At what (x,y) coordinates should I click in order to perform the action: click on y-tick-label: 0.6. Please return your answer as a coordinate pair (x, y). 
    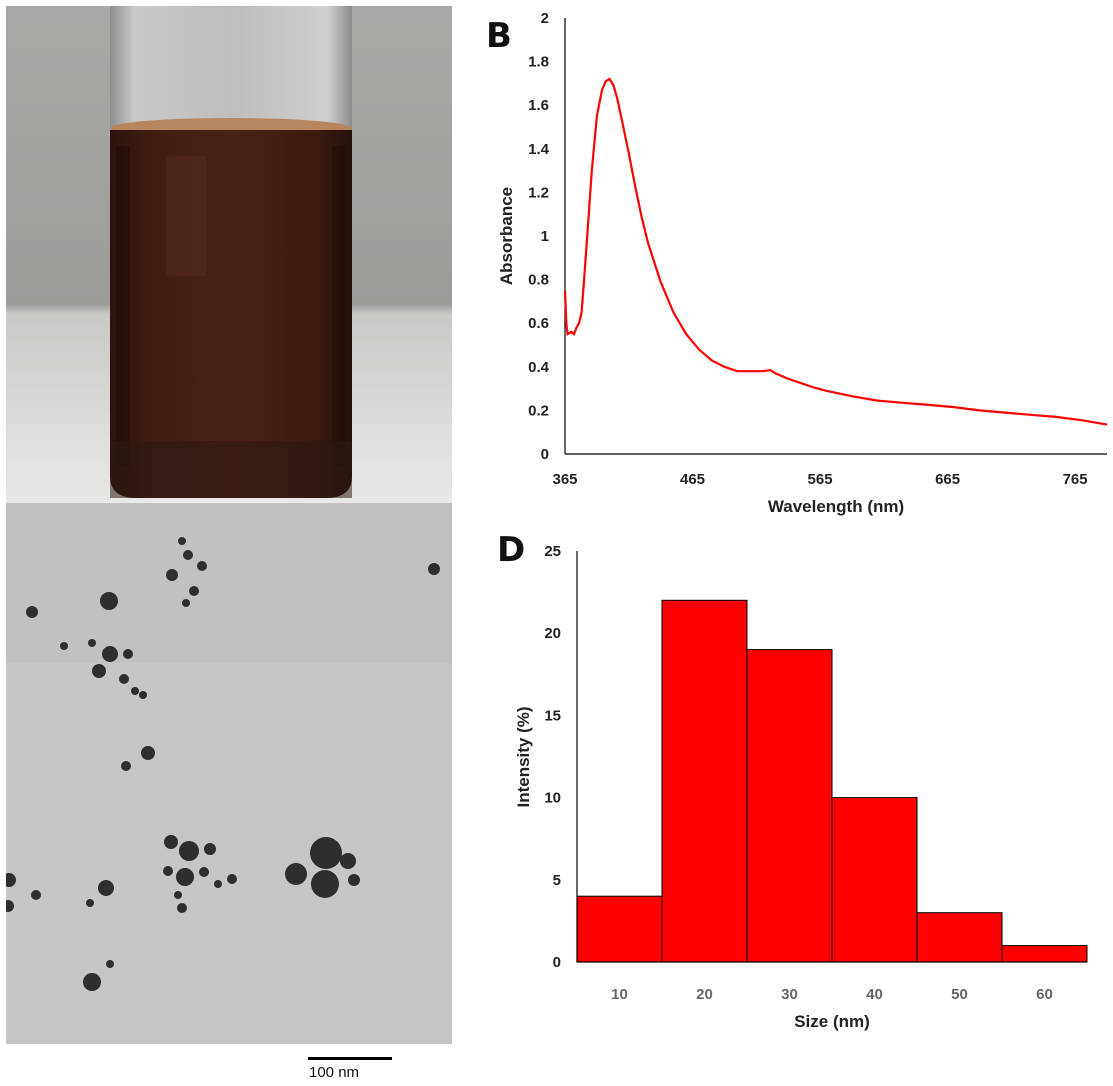
    Looking at the image, I should click on (538, 323).